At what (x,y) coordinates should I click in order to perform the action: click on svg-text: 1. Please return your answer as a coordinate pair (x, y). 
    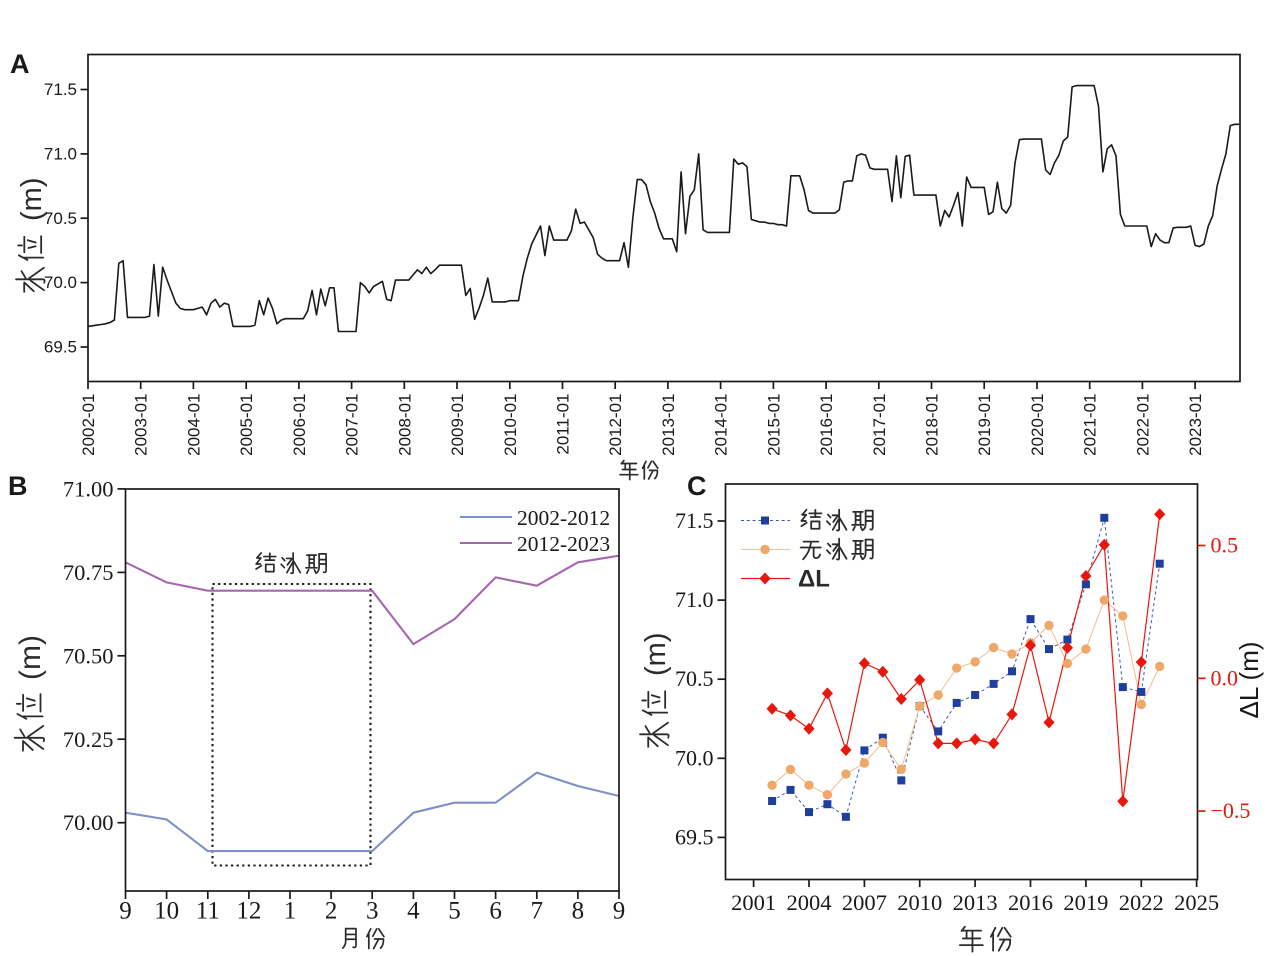
    Looking at the image, I should click on (290, 911).